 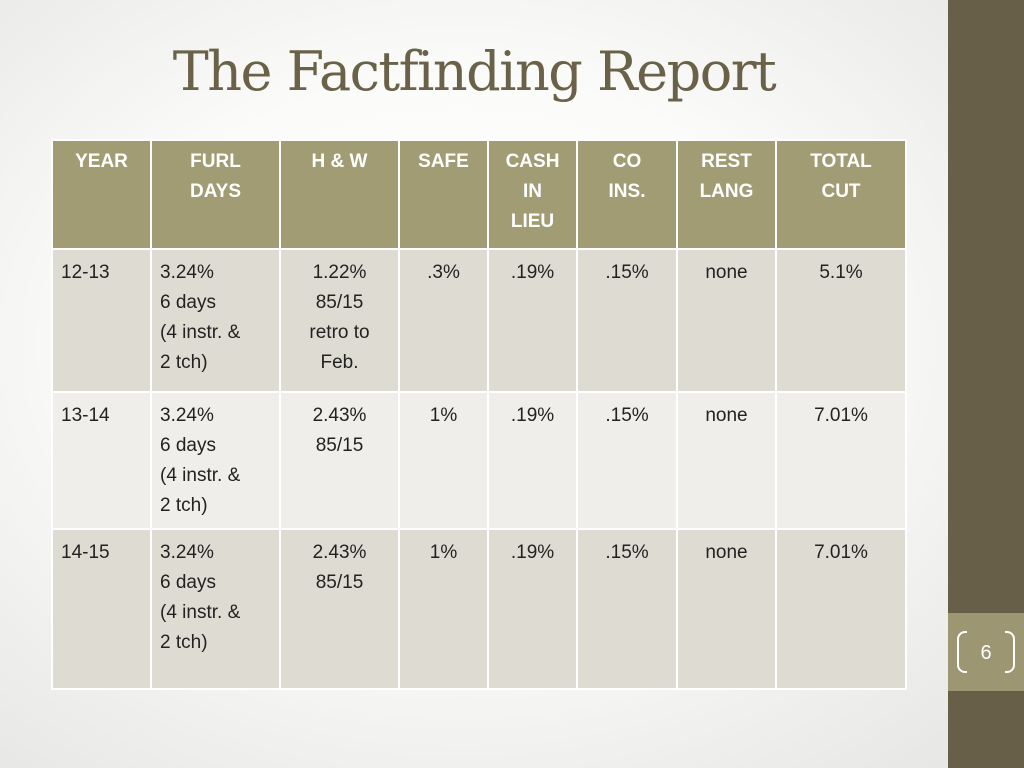 What do you see at coordinates (215, 194) in the screenshot?
I see `header-furl-days: FURL DAYS` at bounding box center [215, 194].